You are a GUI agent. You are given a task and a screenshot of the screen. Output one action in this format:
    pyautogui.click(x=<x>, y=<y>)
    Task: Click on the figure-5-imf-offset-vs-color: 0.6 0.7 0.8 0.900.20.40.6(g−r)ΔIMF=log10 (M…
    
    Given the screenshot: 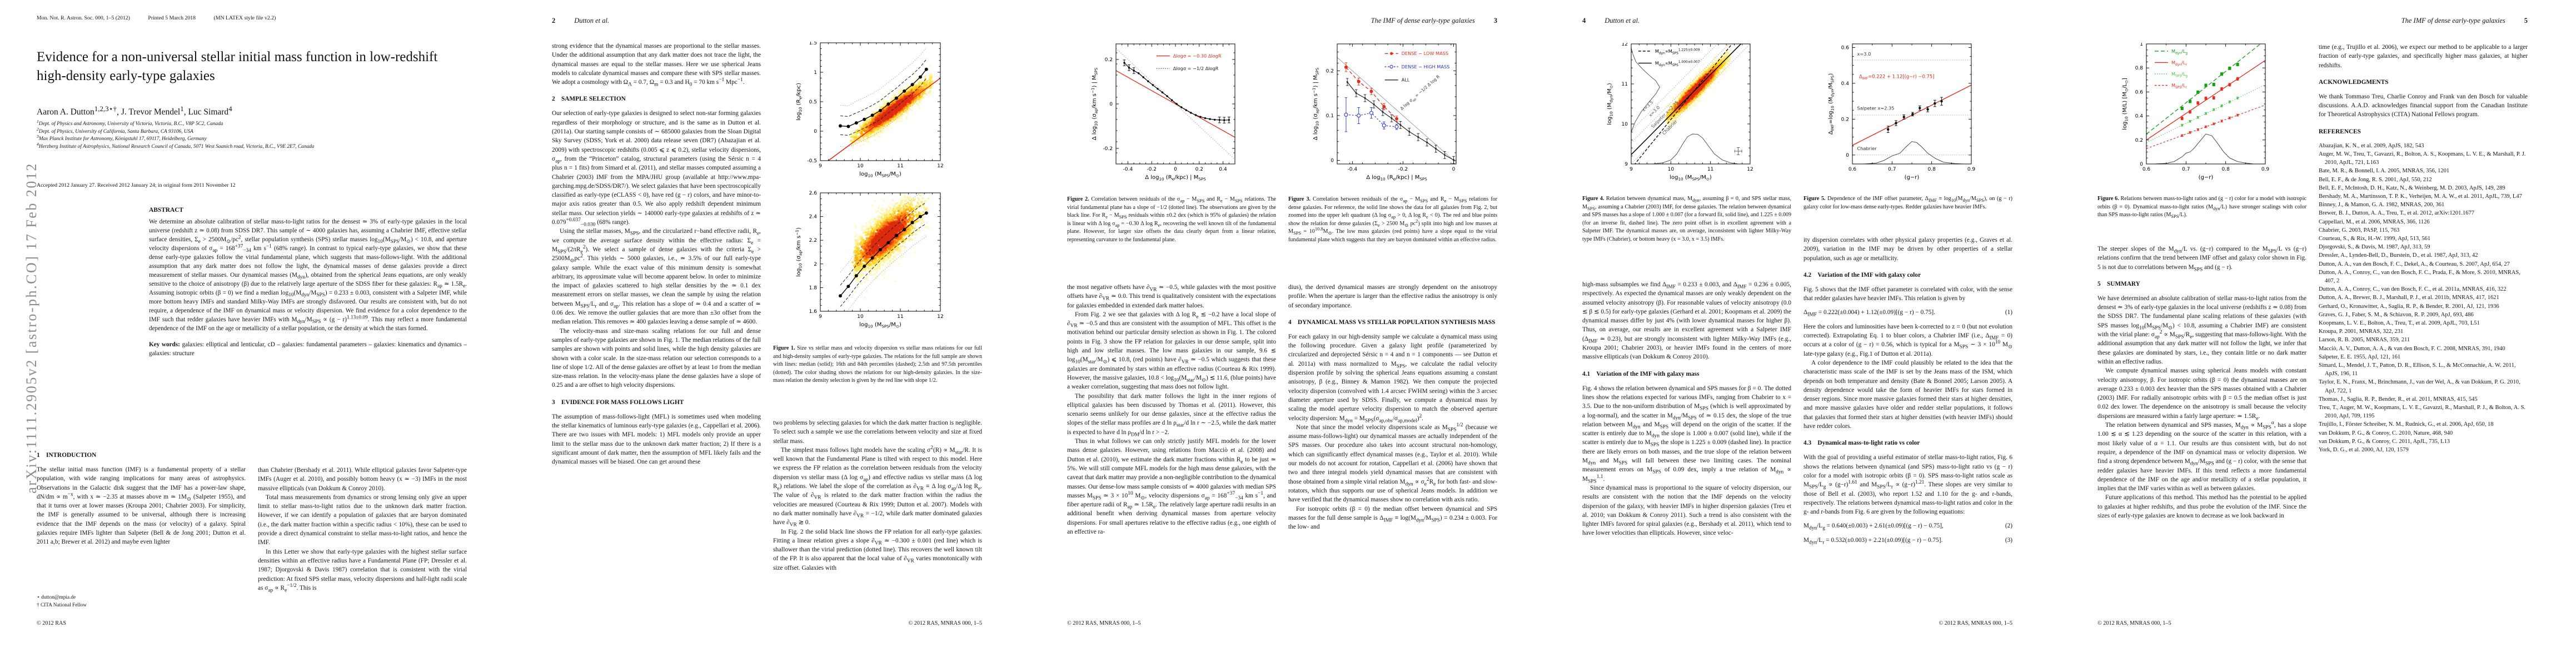 What is the action you would take?
    pyautogui.click(x=1901, y=112)
    